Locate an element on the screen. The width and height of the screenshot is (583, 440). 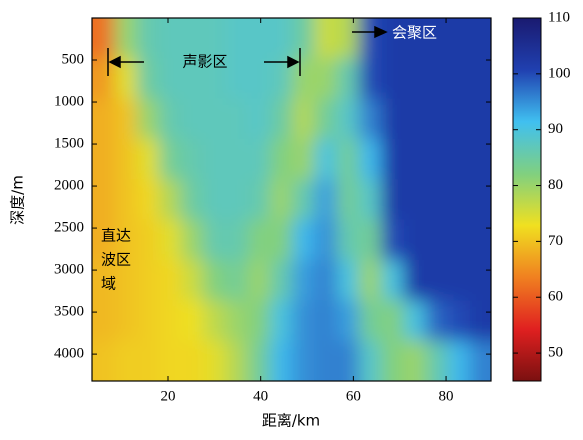
colorbar-tick-label: 70 is located at coordinates (555, 241).